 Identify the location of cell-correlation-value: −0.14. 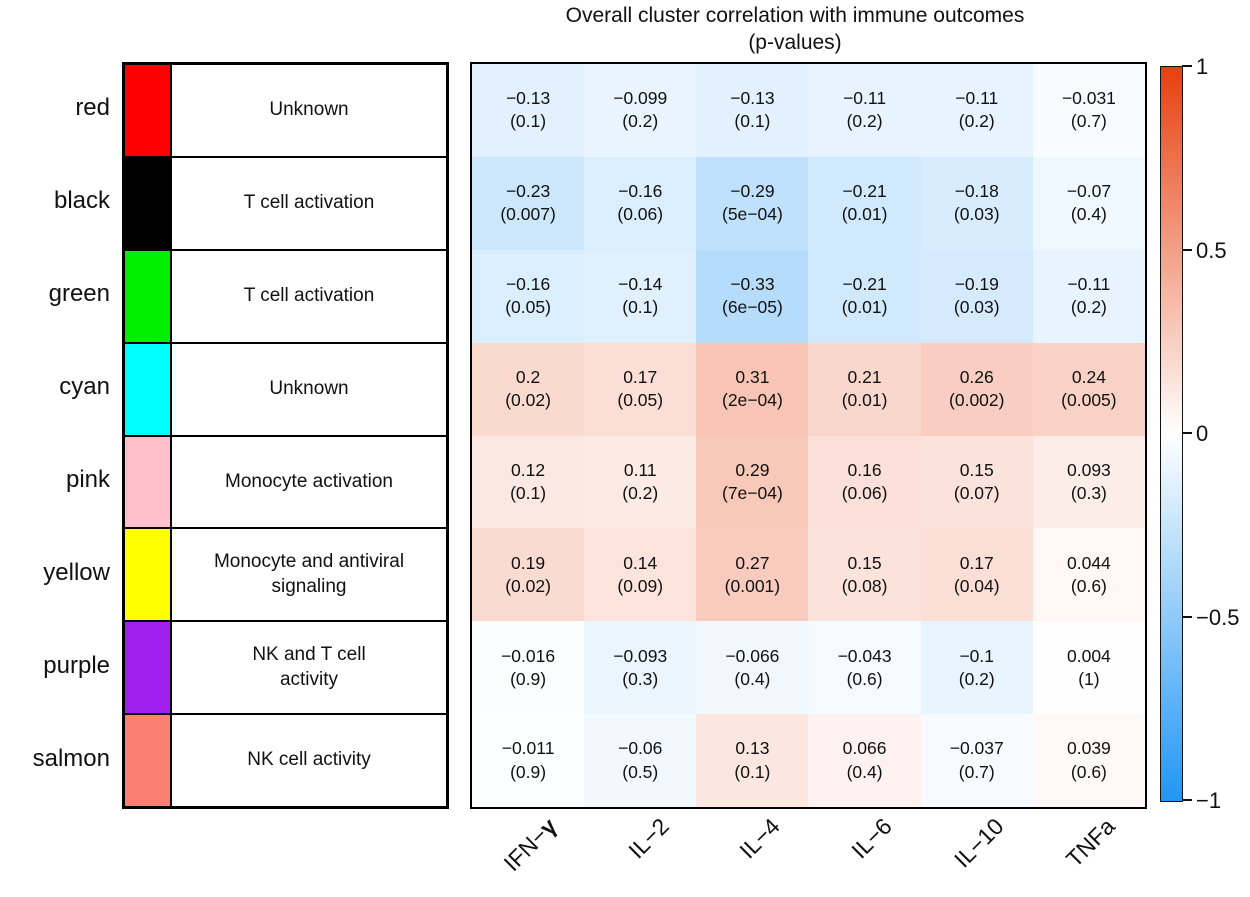
(640, 284).